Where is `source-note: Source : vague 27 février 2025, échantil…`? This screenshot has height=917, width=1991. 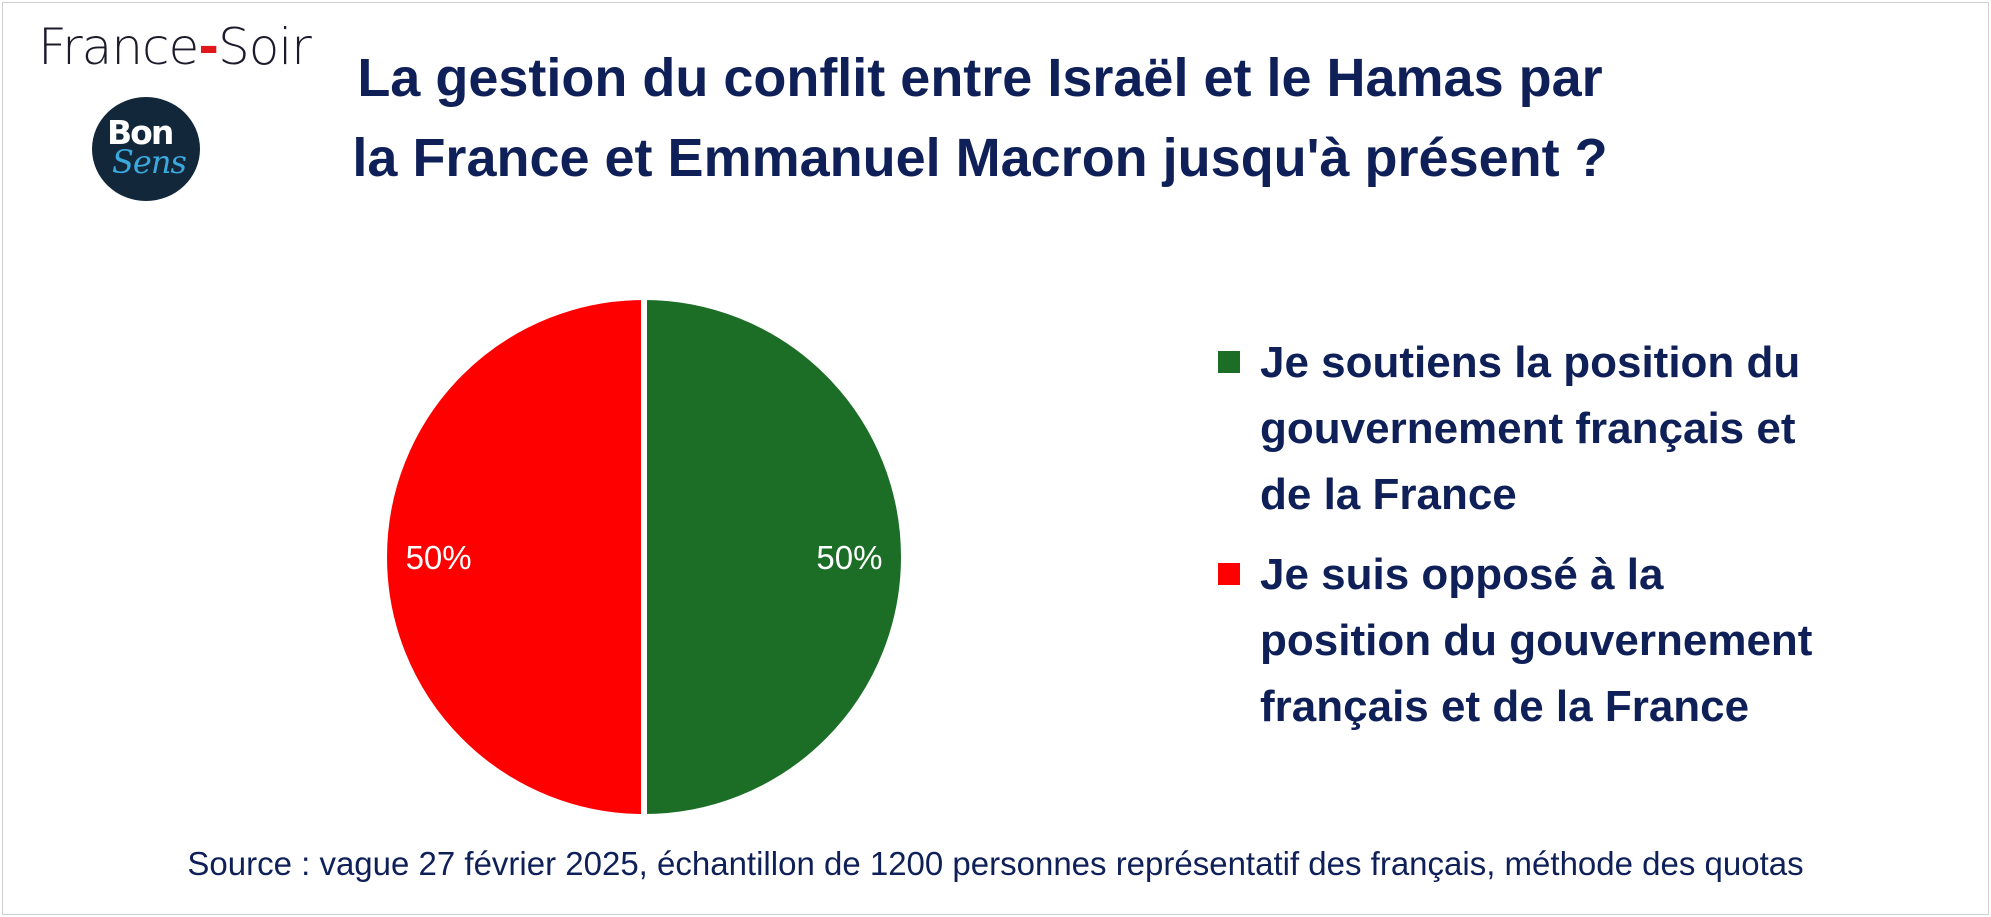
source-note: Source : vague 27 février 2025, échantil… is located at coordinates (995, 863).